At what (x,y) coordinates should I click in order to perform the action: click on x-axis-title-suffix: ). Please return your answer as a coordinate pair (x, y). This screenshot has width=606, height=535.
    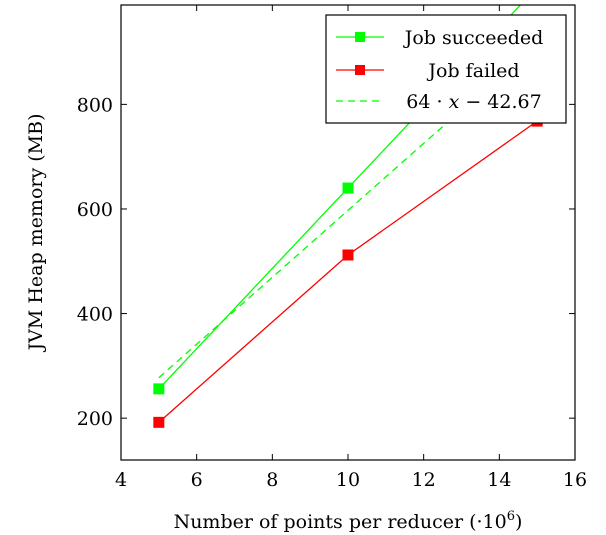
    Looking at the image, I should click on (518, 522).